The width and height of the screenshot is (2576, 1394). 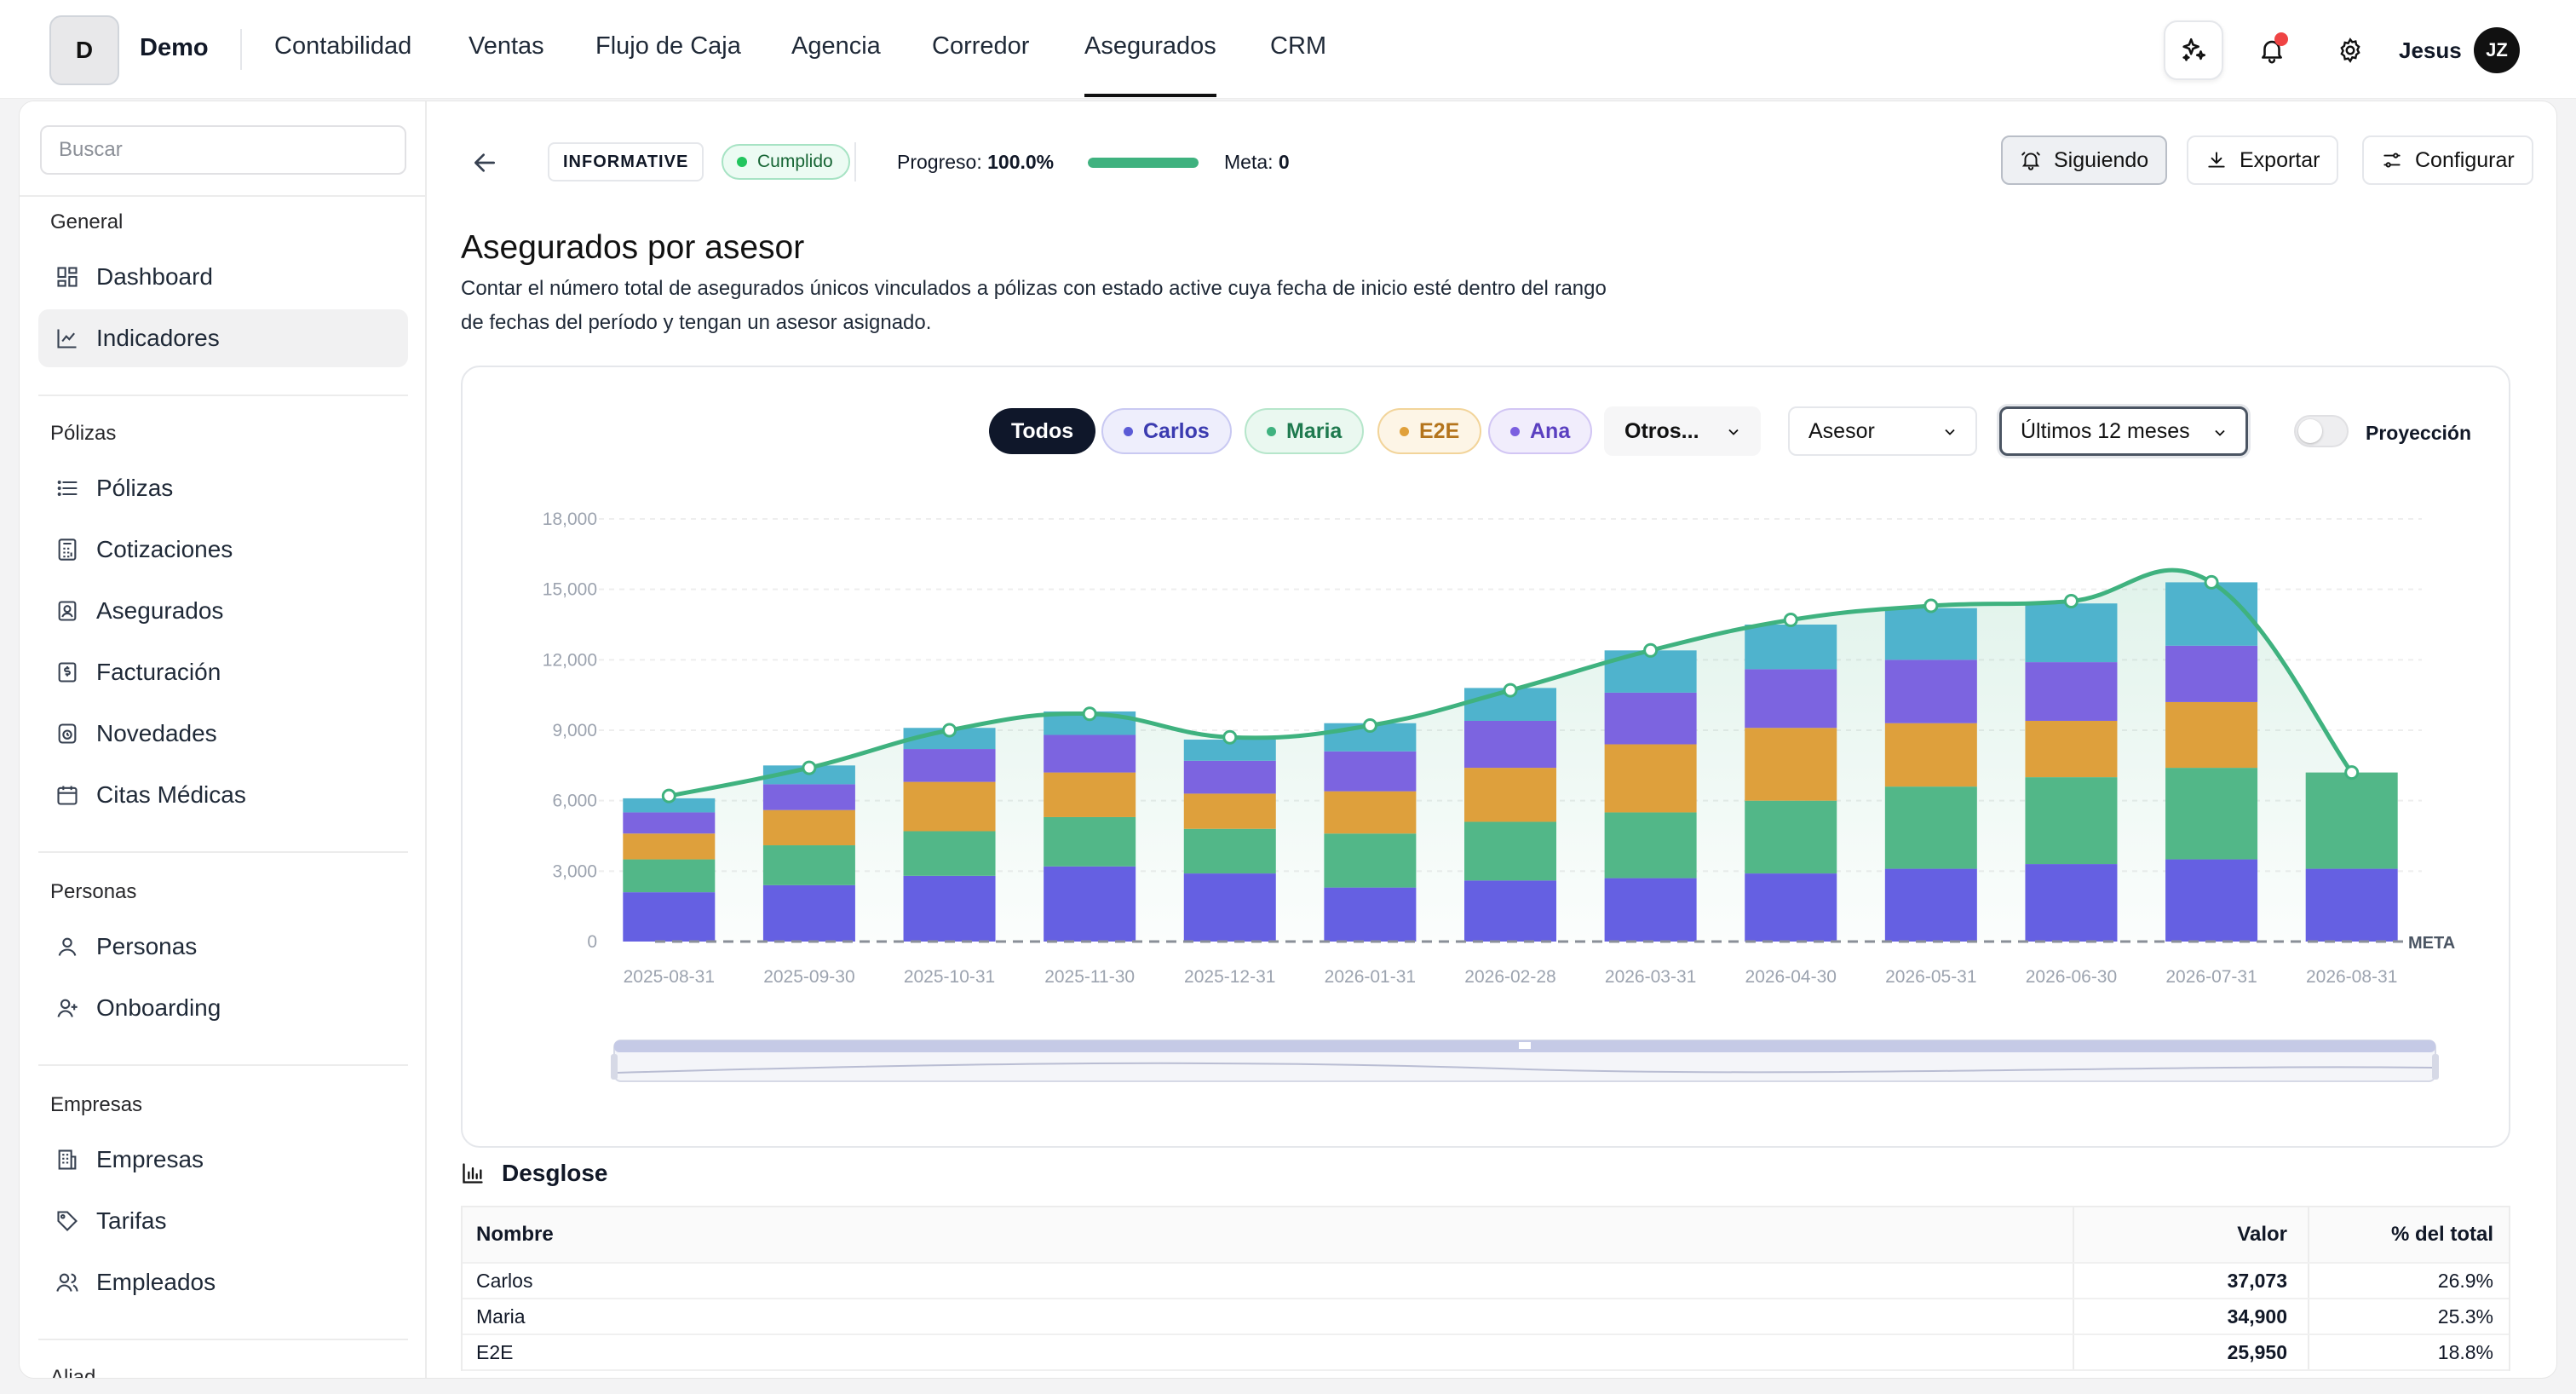 I want to click on x-tick-label: 2026-03-31, so click(x=1651, y=977).